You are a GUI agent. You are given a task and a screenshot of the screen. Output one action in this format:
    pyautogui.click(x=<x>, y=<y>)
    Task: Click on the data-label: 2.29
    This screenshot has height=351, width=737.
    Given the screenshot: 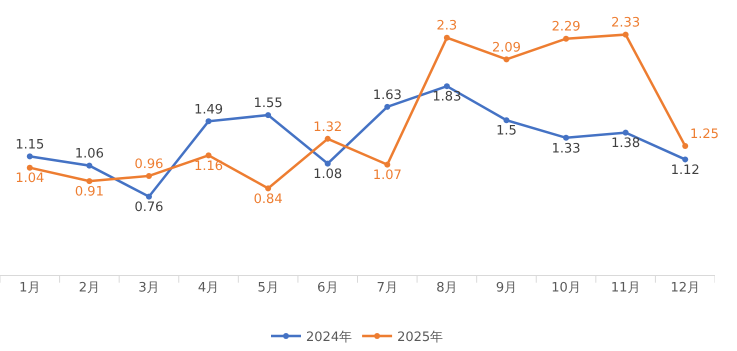 What is the action you would take?
    pyautogui.click(x=566, y=27)
    